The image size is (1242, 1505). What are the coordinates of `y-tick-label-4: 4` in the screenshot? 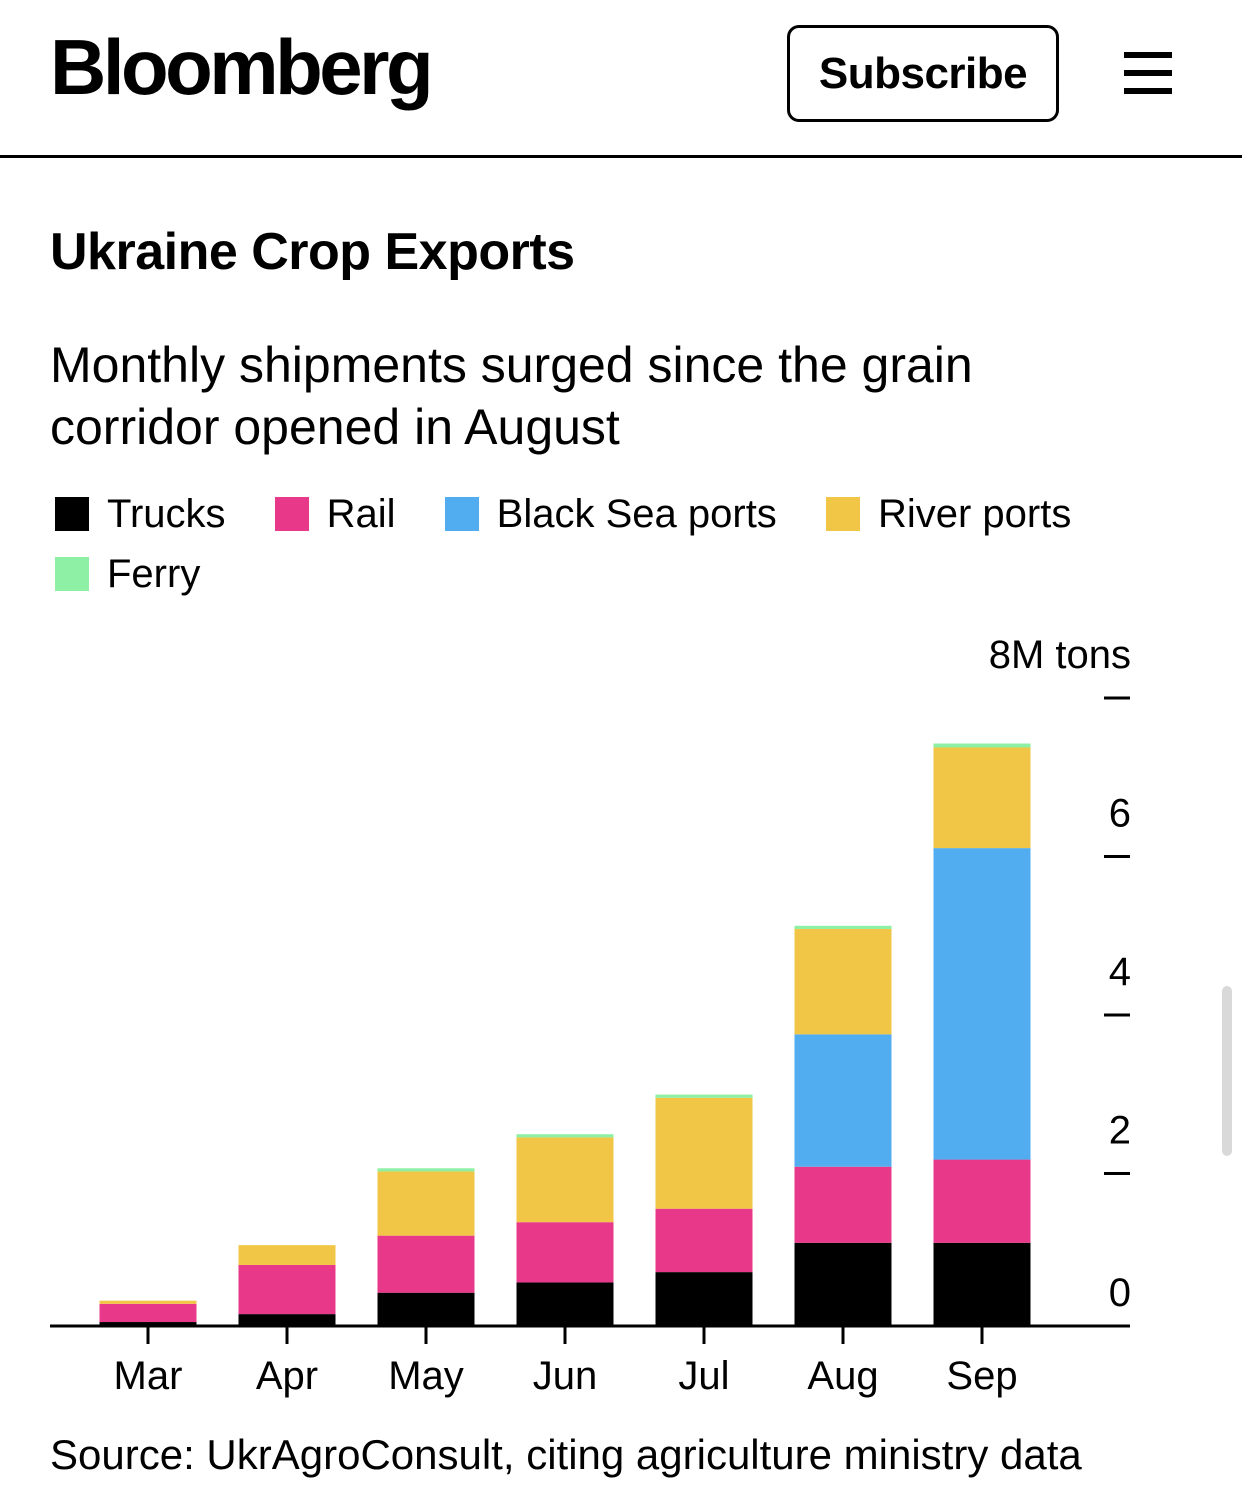 It's located at (1120, 972).